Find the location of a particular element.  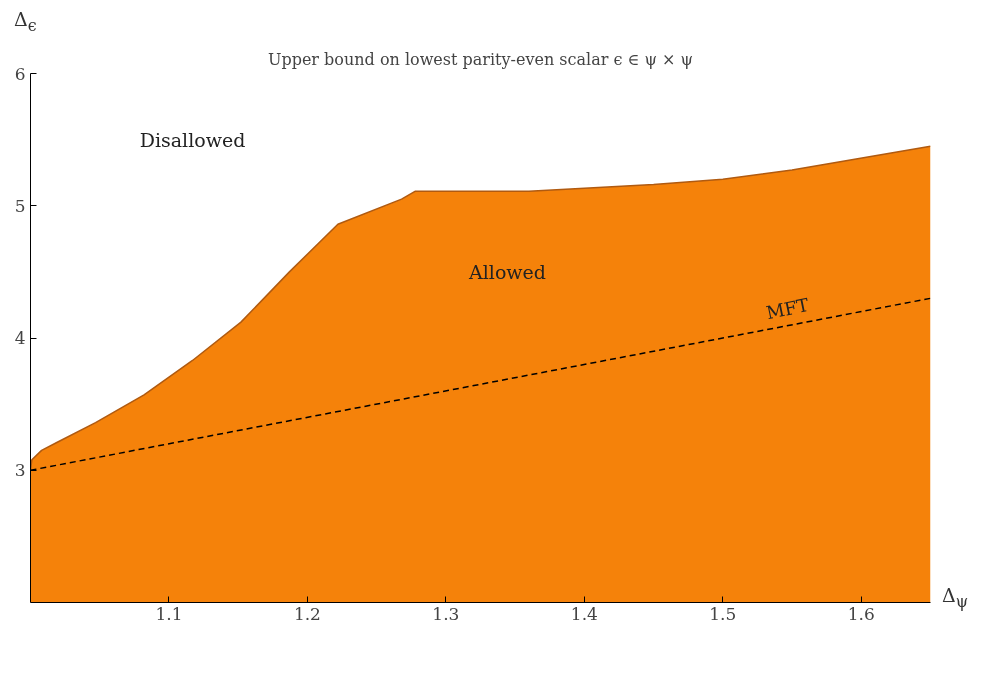

y-tick-label: 3 is located at coordinates (20, 470).